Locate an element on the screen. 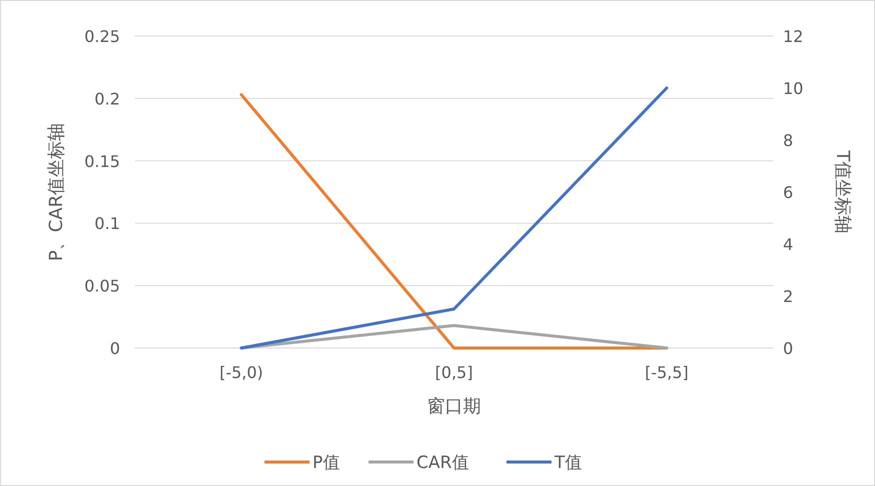 This screenshot has height=486, width=875. y-tick-label: 0.2 is located at coordinates (107, 98).